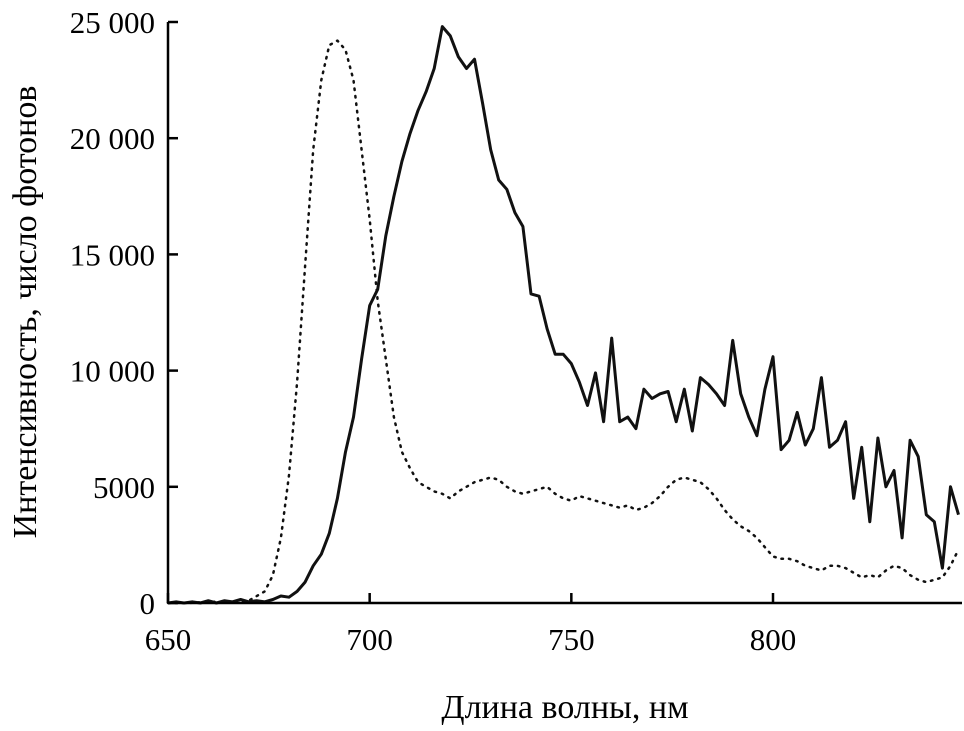 This screenshot has height=731, width=964. Describe the element at coordinates (112, 138) in the screenshot. I see `y-tick-label: 20 000` at that location.